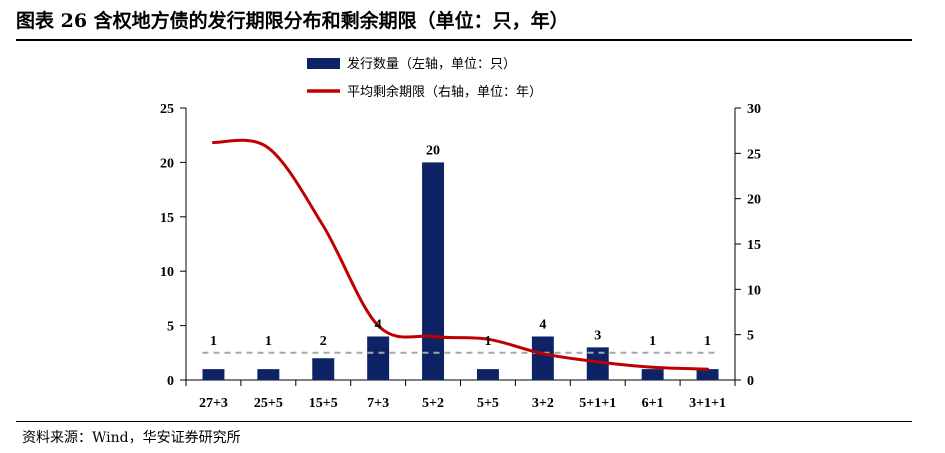 This screenshot has width=945, height=453. I want to click on legend-swatch-bar, so click(323, 63).